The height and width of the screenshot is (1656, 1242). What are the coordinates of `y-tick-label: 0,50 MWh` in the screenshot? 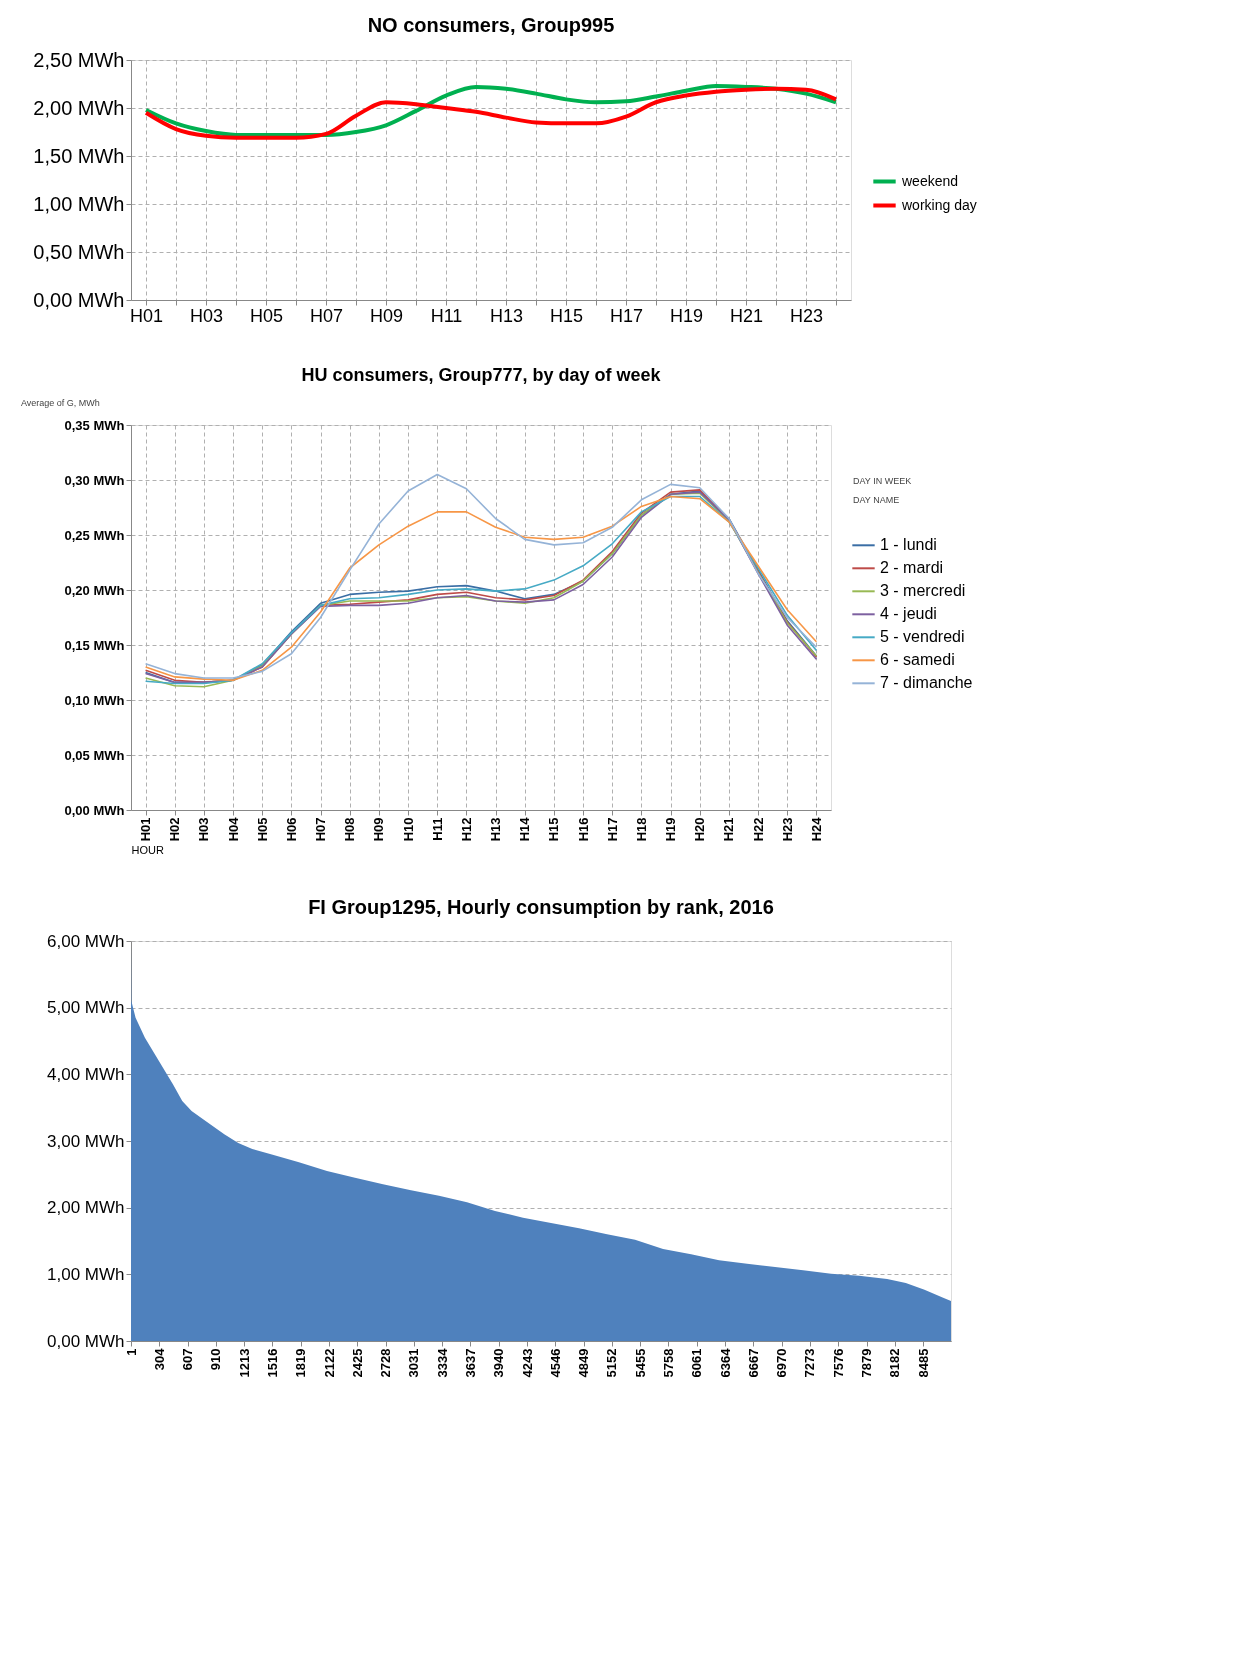 It's located at (79, 251).